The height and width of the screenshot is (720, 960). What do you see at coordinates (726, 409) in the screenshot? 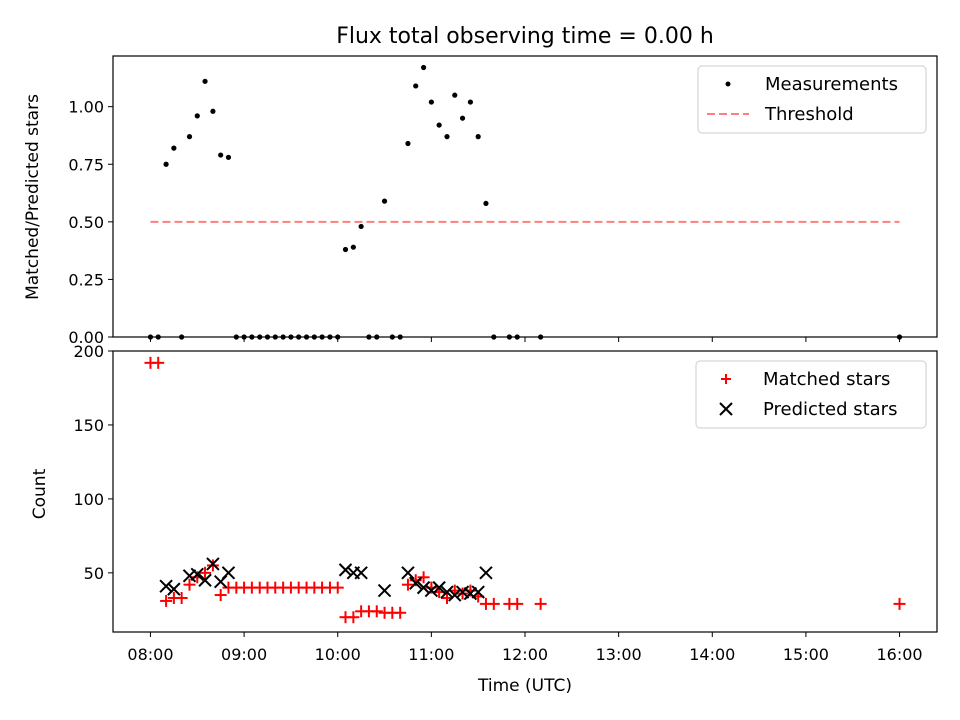
I see `legend-predicted-marker` at bounding box center [726, 409].